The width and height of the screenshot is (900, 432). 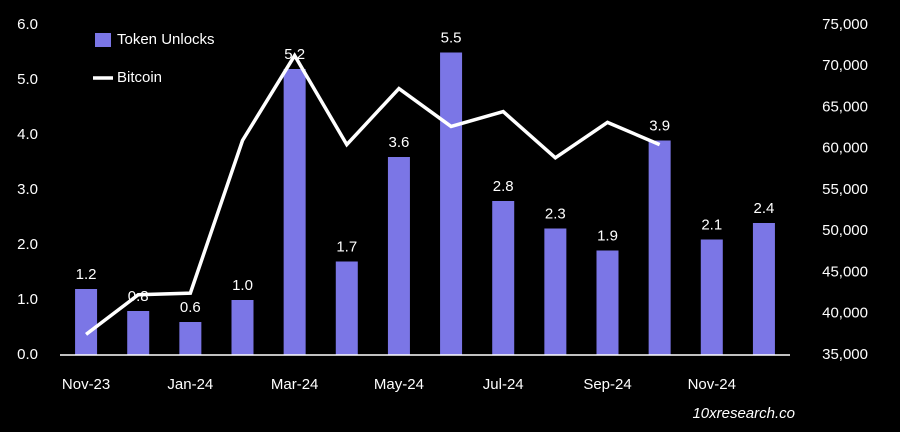 What do you see at coordinates (503, 384) in the screenshot?
I see `x-tick-label: Jul-24` at bounding box center [503, 384].